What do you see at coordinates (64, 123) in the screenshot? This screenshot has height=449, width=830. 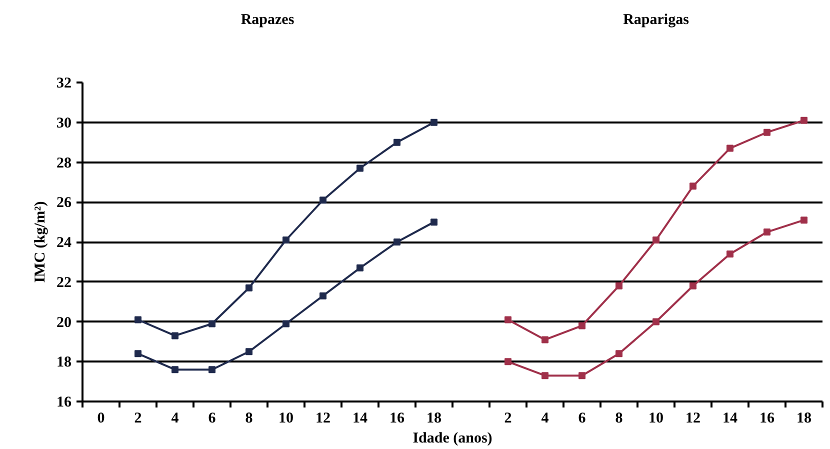 I see `y-tick-label: 30` at bounding box center [64, 123].